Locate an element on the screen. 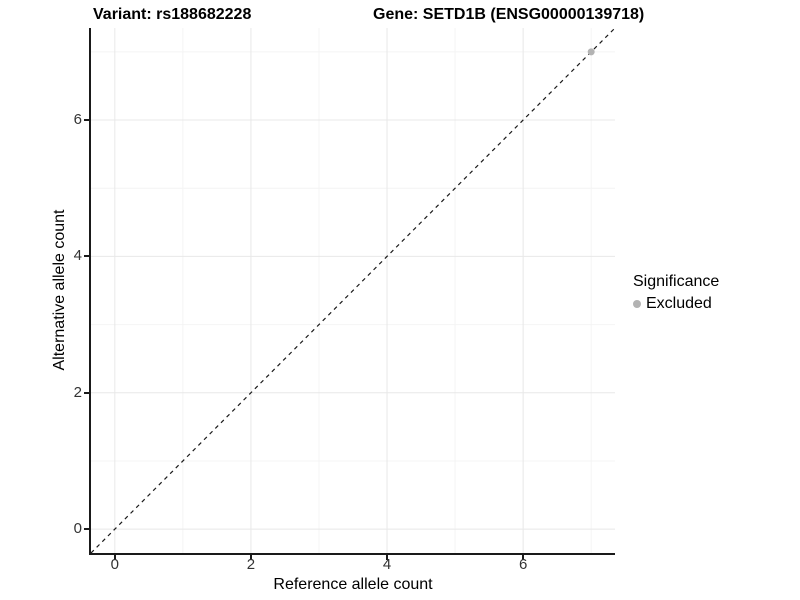  legend-item-excluded: Excluded is located at coordinates (676, 303).